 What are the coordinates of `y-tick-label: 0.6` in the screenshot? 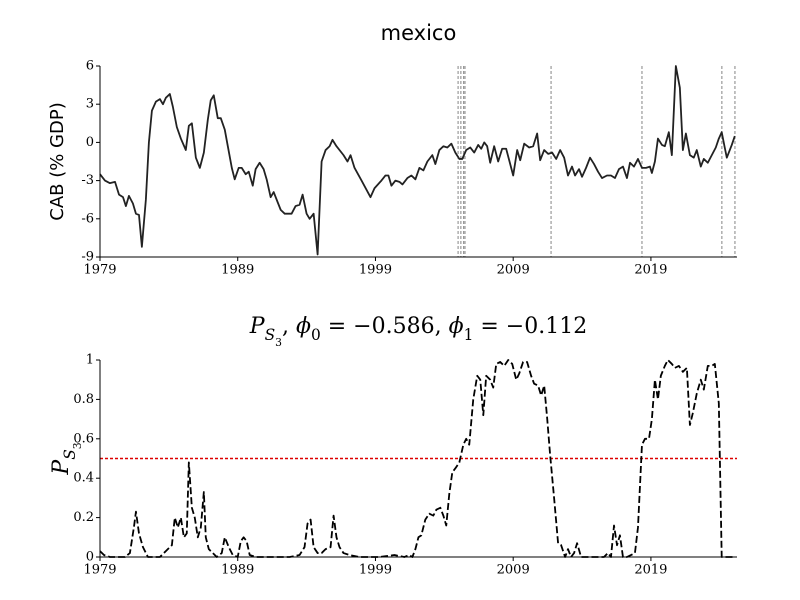 It's located at (83, 438).